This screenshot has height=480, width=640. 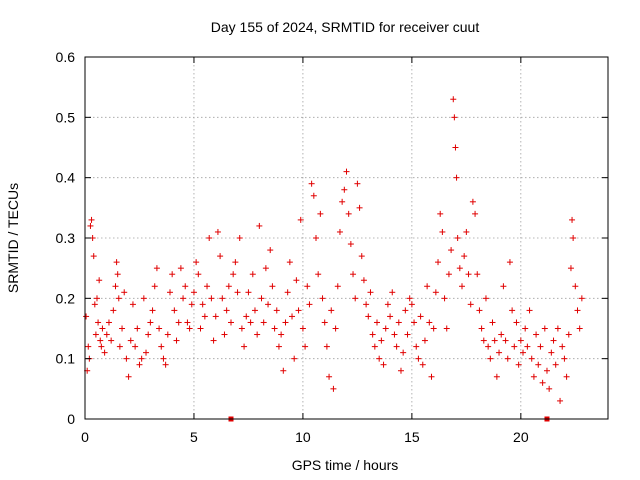 I want to click on y-tick-label: 0.4, so click(x=66, y=178).